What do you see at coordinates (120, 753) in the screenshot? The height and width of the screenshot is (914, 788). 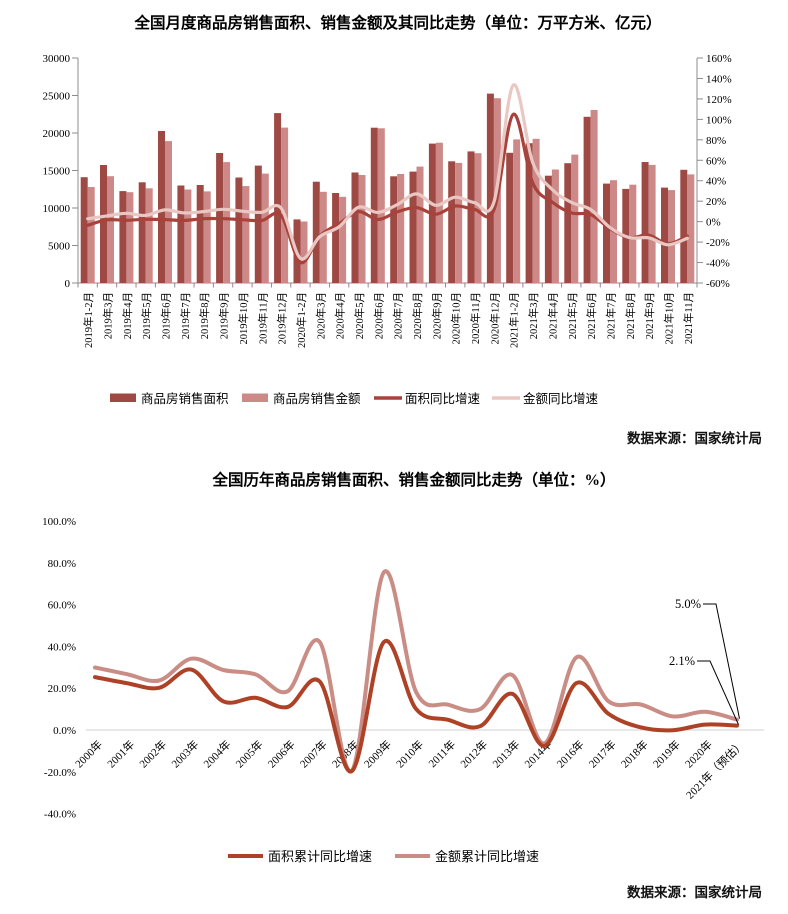 I see `annual-x-axis-label: 2001年` at bounding box center [120, 753].